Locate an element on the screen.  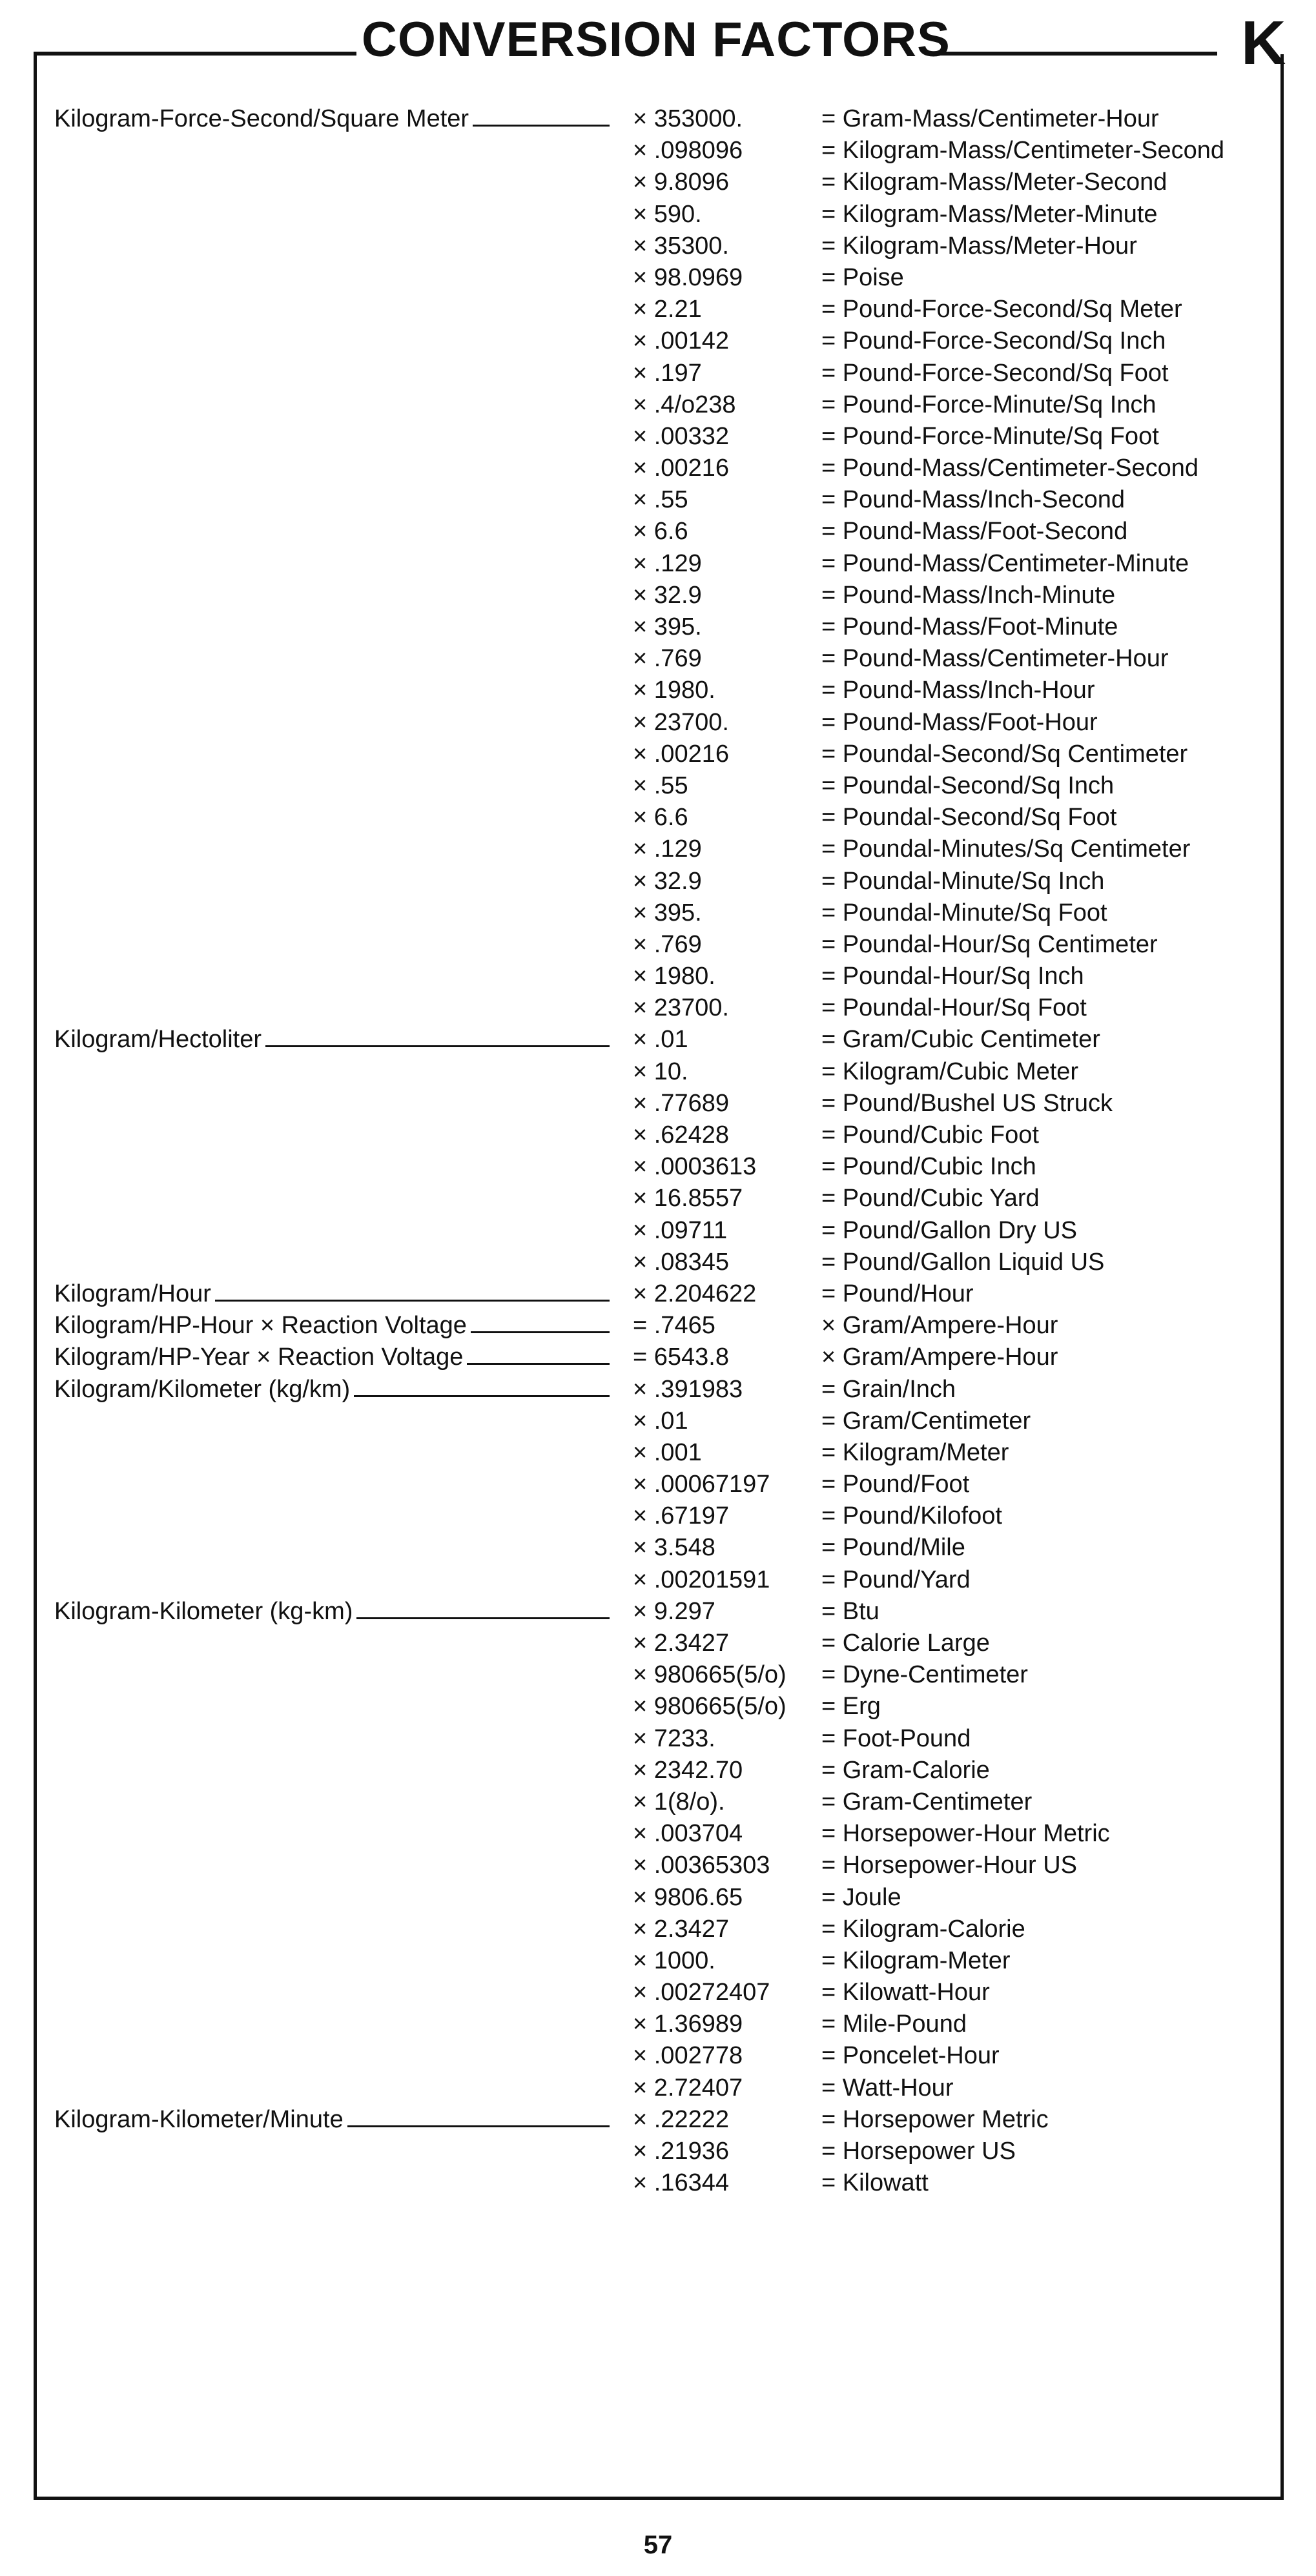
result-unit: = Pound-Mass/Centimeter-Second is located at coordinates (1010, 468).